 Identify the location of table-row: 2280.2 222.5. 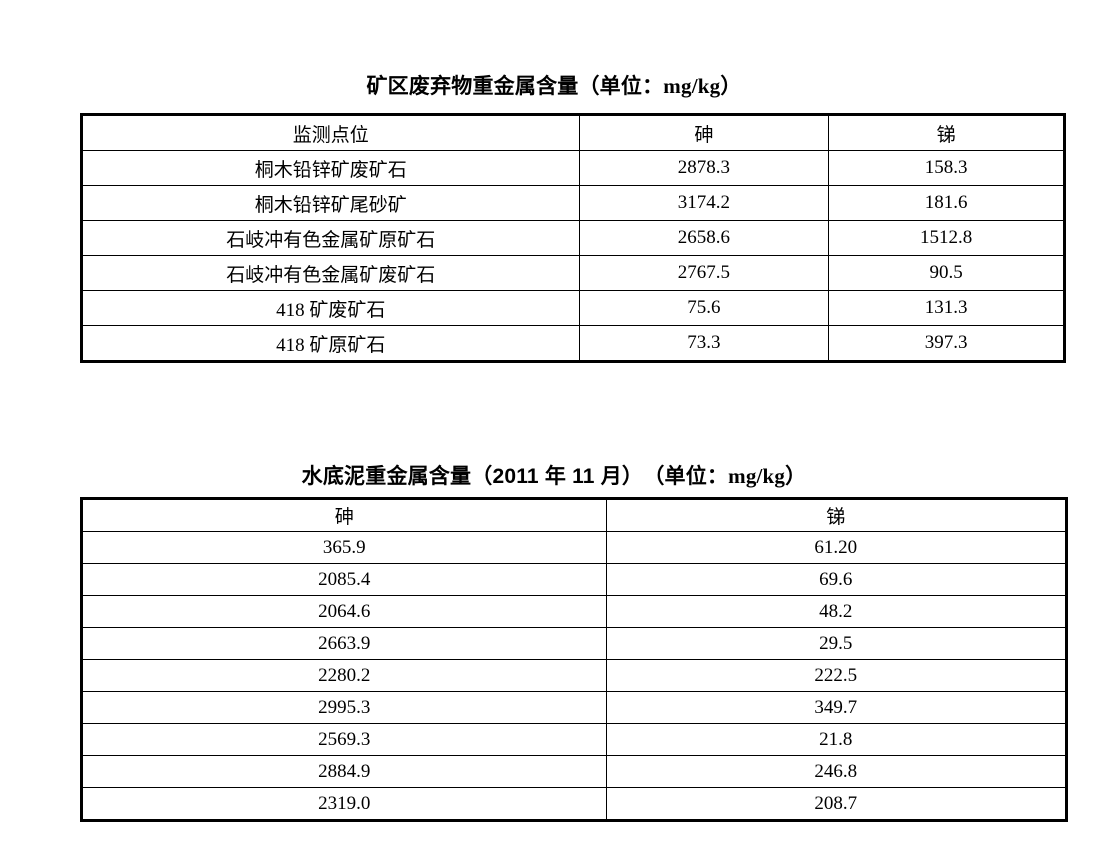
(574, 675).